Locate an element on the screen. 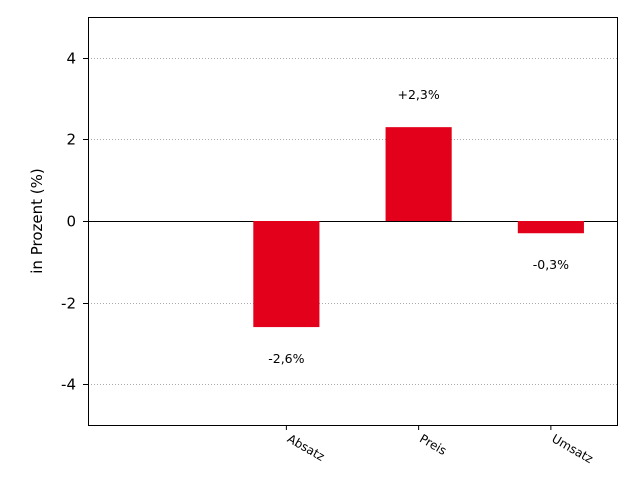  y-tick-label: 0 is located at coordinates (71, 222).